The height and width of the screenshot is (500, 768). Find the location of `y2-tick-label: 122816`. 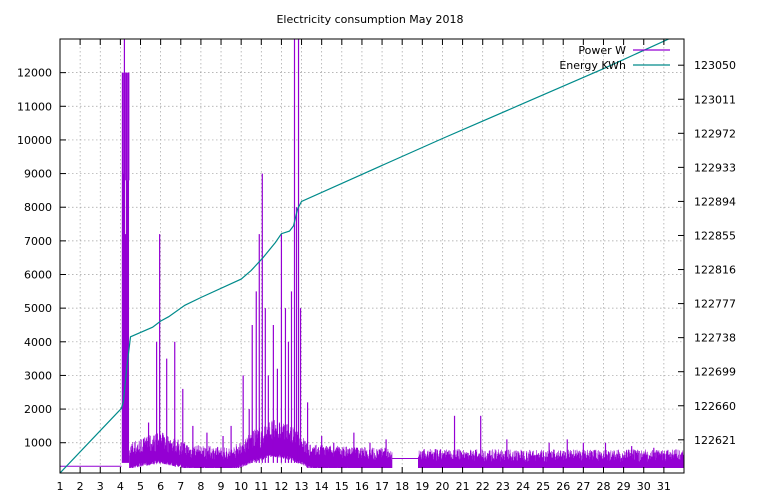

y2-tick-label: 122816 is located at coordinates (715, 270).